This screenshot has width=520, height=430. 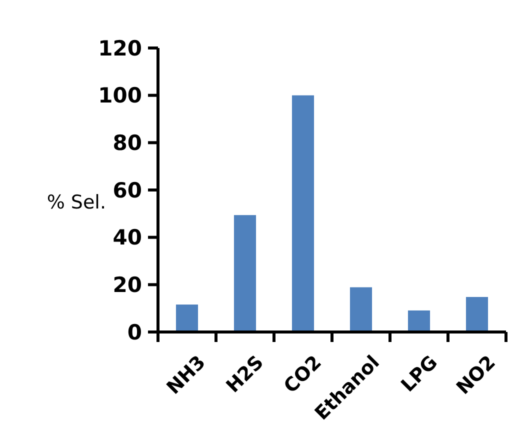 What do you see at coordinates (127, 143) in the screenshot?
I see `y-tick-label: 80` at bounding box center [127, 143].